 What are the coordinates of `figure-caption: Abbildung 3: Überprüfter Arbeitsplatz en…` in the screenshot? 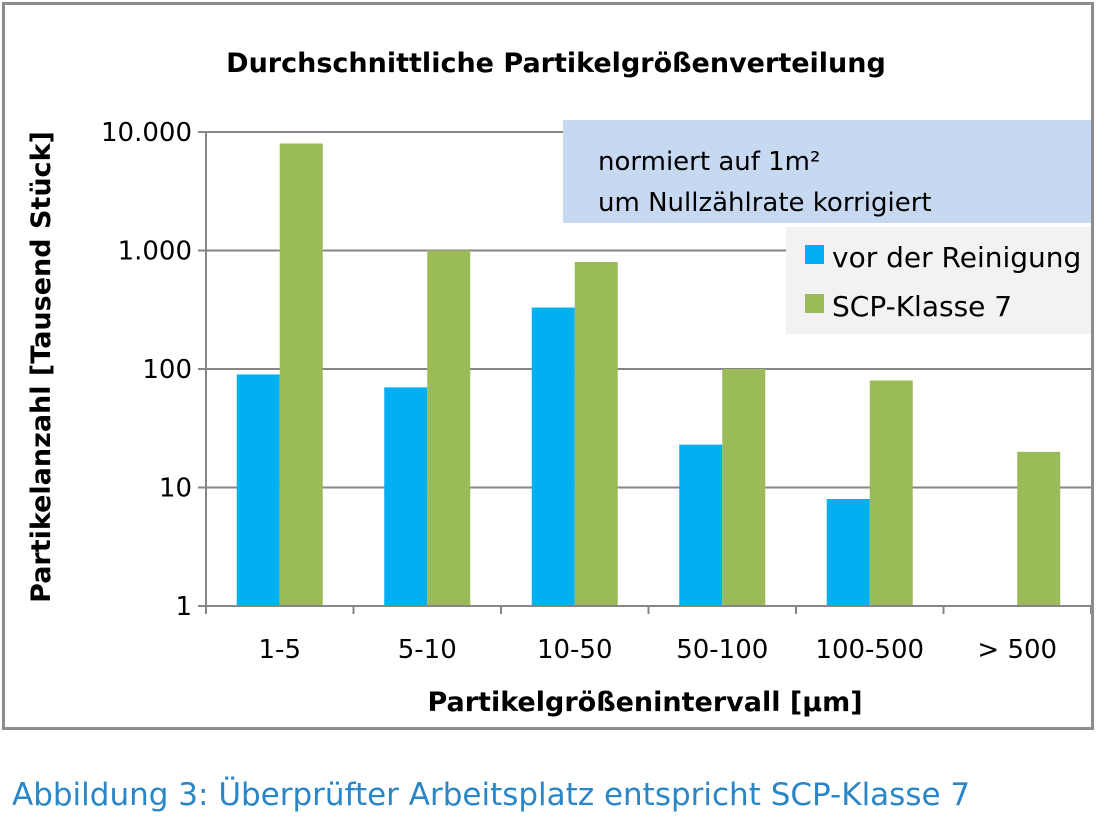 It's located at (491, 795).